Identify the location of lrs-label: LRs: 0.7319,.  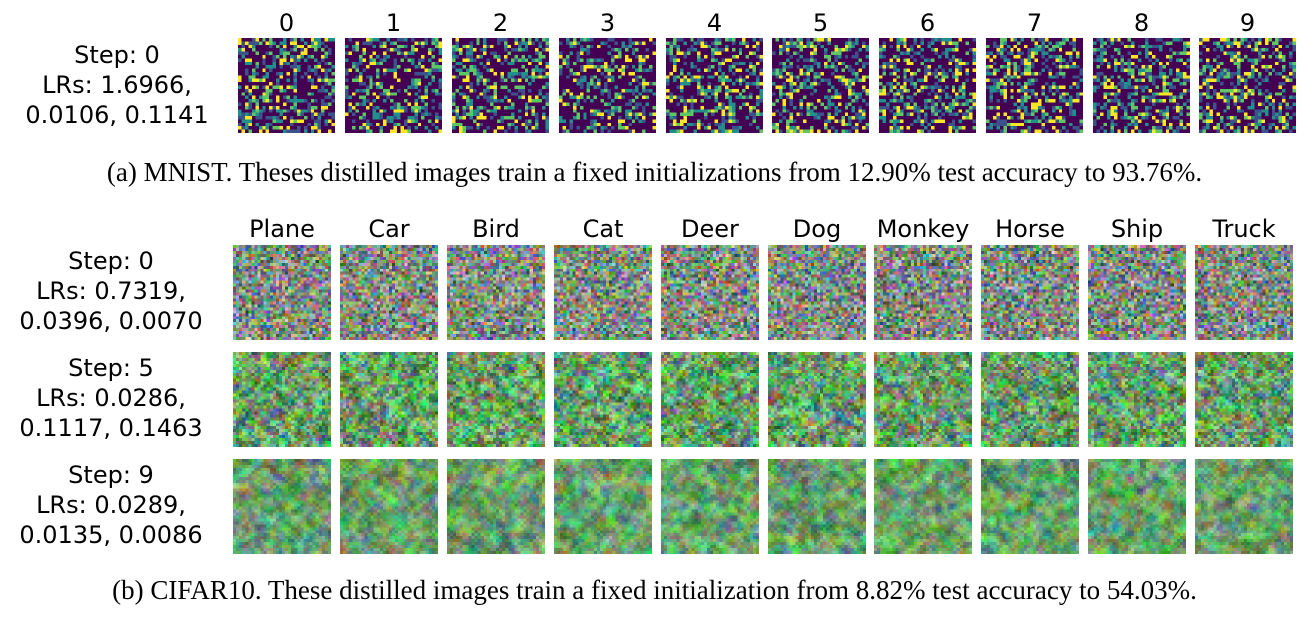
(111, 291).